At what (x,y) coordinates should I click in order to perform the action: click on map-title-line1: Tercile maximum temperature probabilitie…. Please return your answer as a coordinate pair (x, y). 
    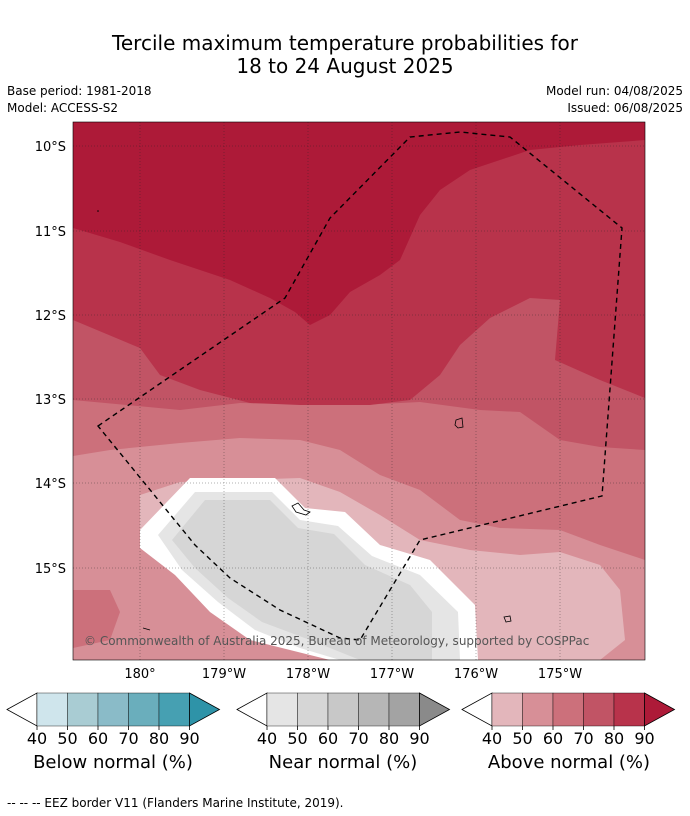
    Looking at the image, I should click on (345, 43).